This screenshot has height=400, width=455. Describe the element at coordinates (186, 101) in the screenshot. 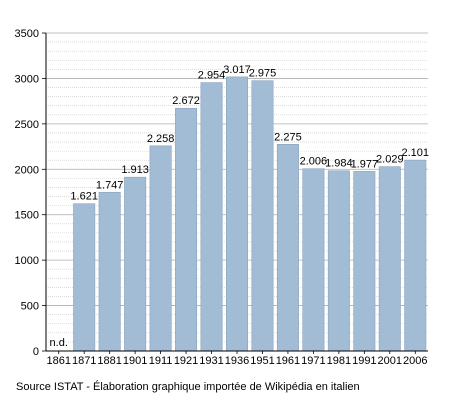

I see `value-label-1921: 2.672` at that location.